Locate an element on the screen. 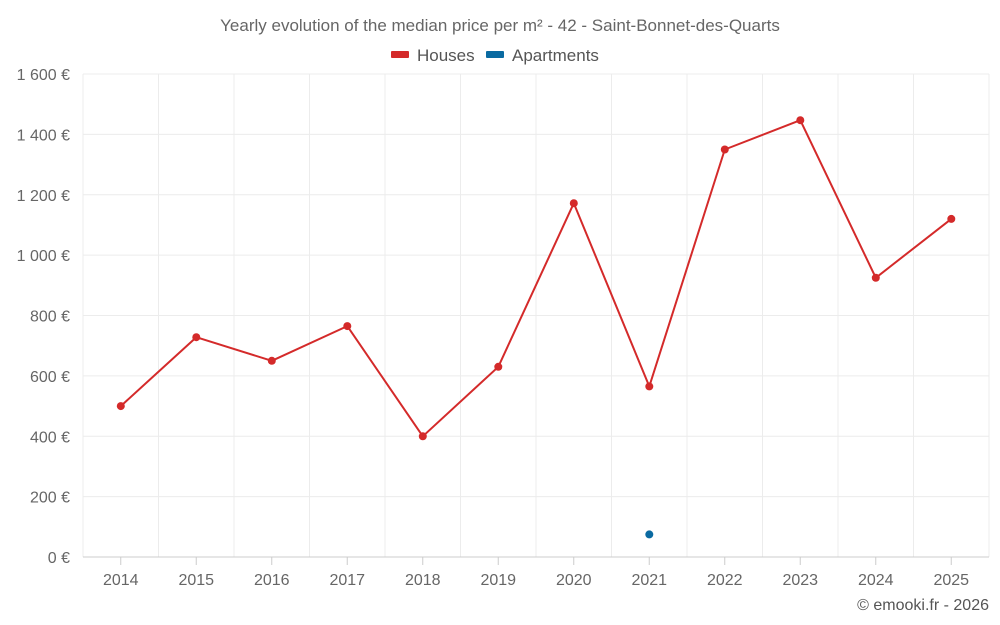  data-point-houses-2021 is located at coordinates (649, 386).